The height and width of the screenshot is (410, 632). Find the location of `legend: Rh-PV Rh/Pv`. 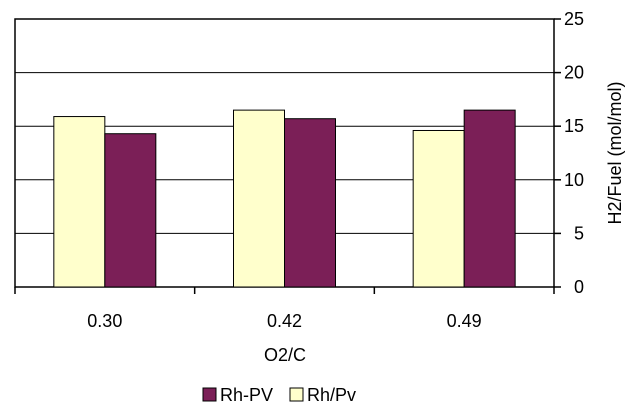

legend: Rh-PV Rh/Pv is located at coordinates (279, 395).